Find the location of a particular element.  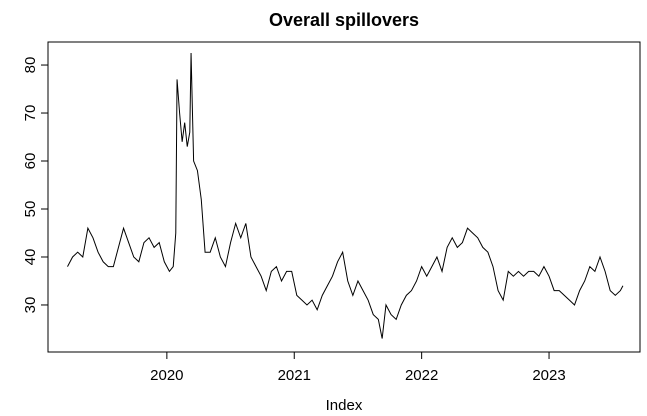

x-axis-label: Index is located at coordinates (344, 405).